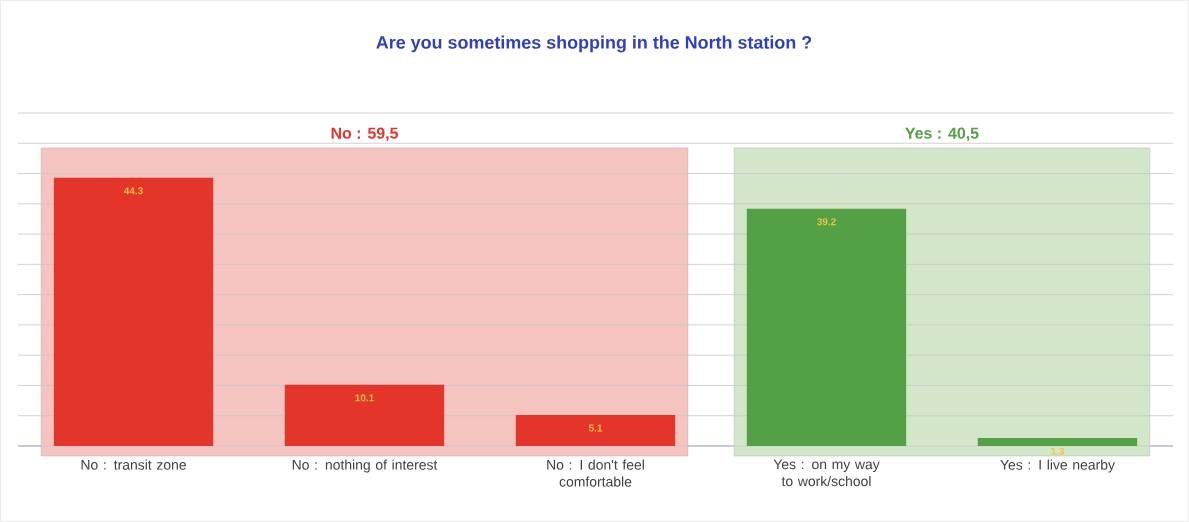 The image size is (1189, 522). What do you see at coordinates (365, 466) in the screenshot?
I see `x-tick-label: No : nothing of interest` at bounding box center [365, 466].